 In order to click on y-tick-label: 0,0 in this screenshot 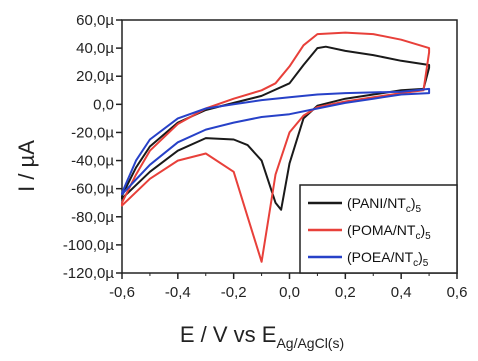, I will do `click(103, 104)`.